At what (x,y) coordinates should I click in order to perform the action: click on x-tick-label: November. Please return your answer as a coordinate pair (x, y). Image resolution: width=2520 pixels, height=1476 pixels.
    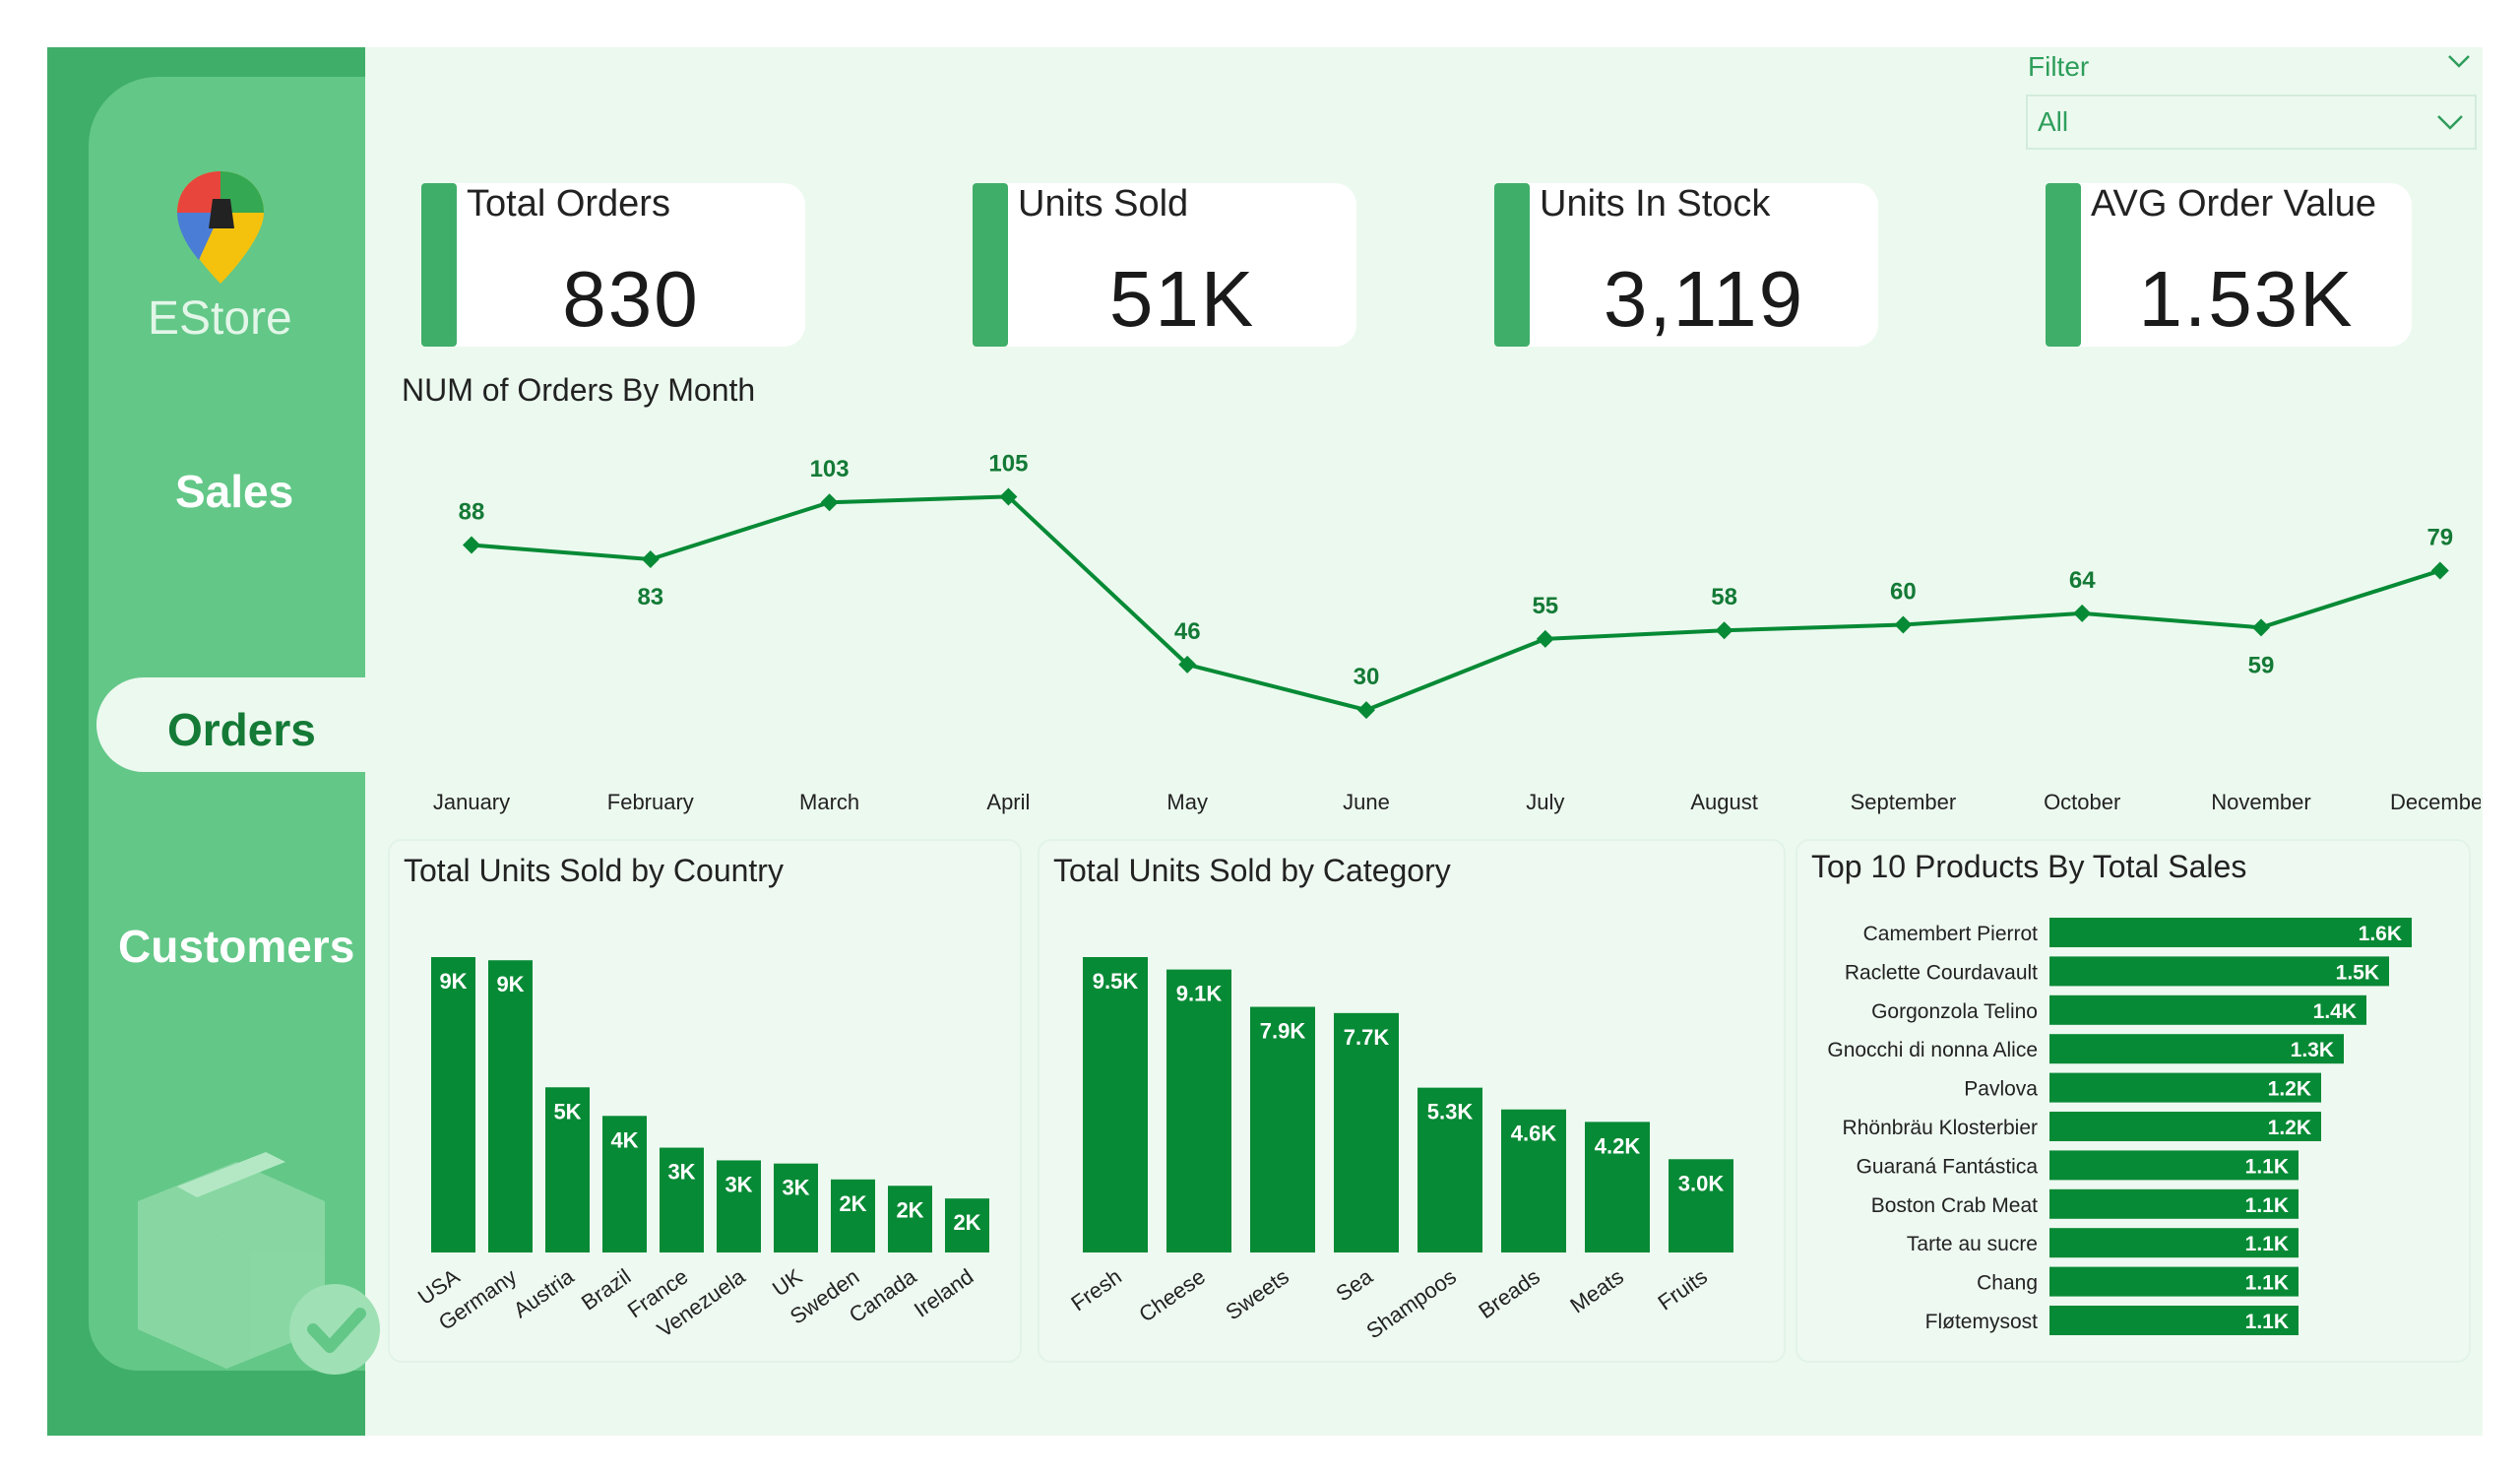
    Looking at the image, I should click on (2260, 802).